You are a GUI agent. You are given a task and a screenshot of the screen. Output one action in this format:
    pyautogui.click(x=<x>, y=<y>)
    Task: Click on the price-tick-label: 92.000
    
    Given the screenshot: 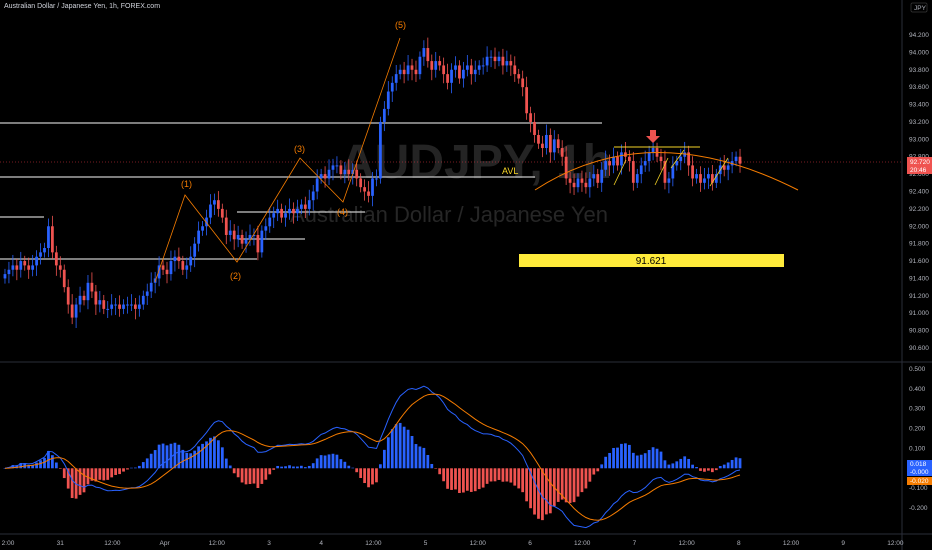 What is the action you would take?
    pyautogui.click(x=919, y=226)
    